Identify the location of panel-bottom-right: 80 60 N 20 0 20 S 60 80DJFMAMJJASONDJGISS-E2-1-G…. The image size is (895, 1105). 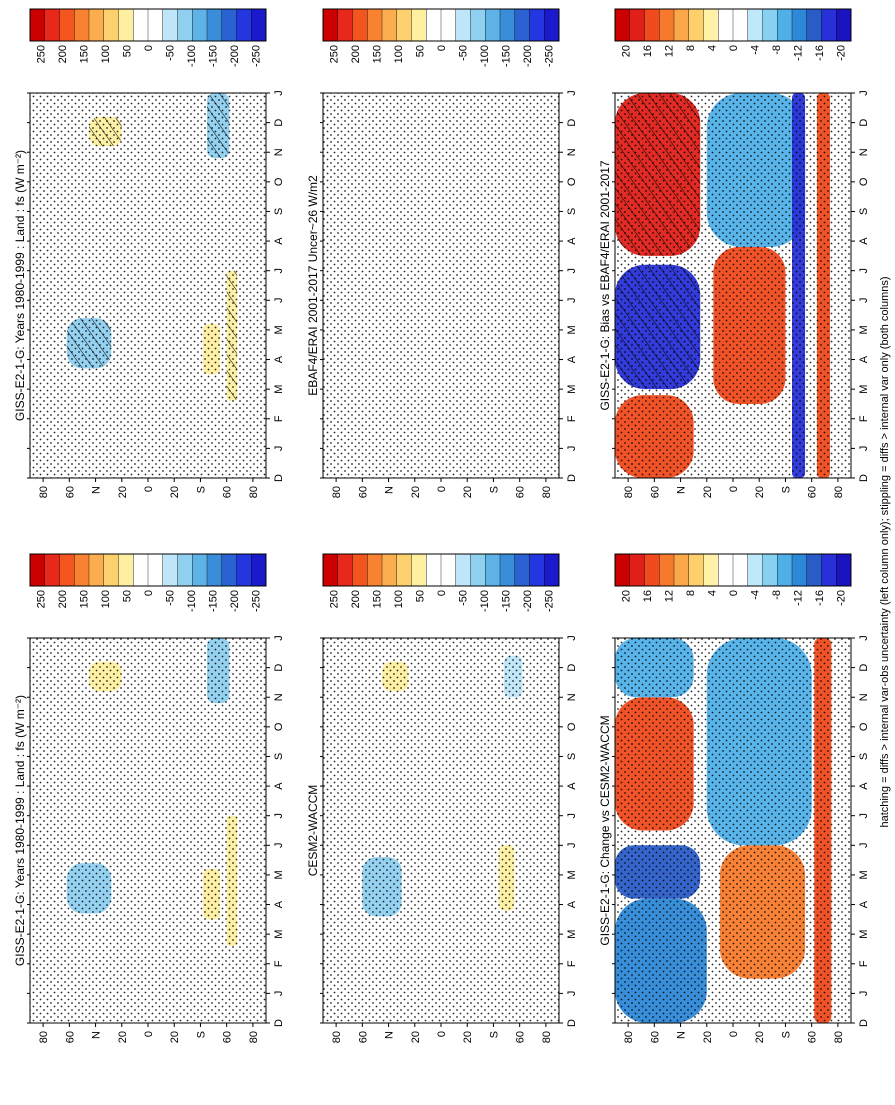
(734, 798).